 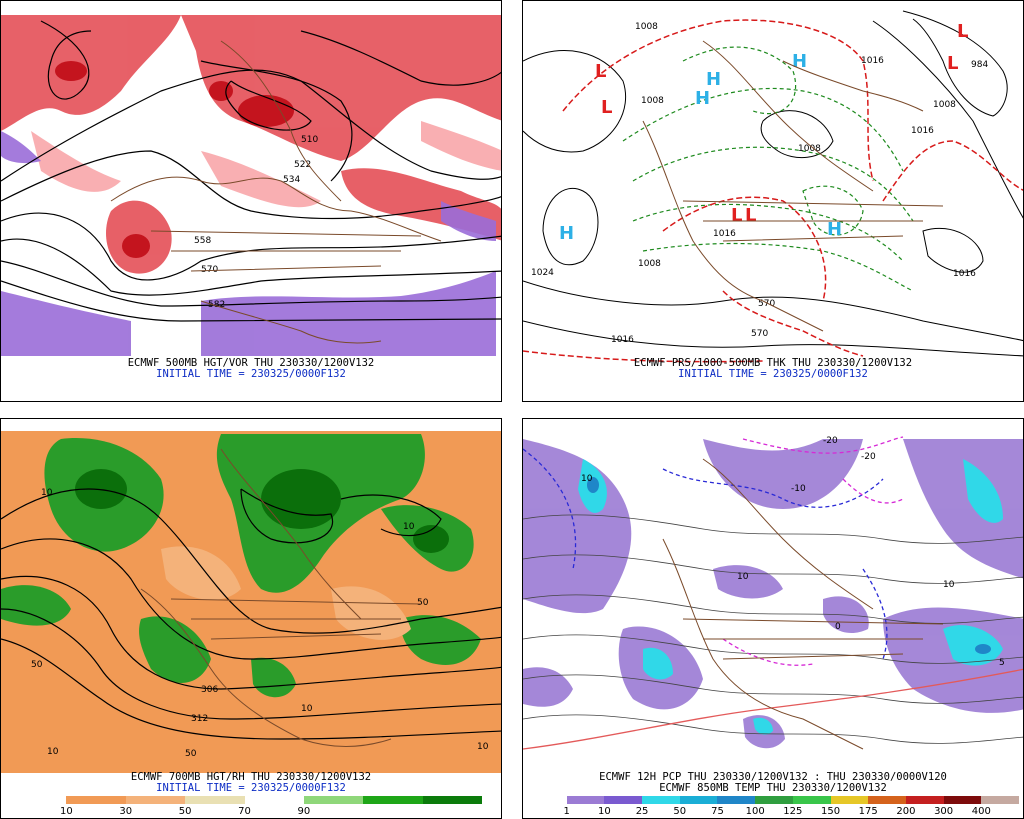 I want to click on legend-tick-label: 90, so click(x=304, y=811).